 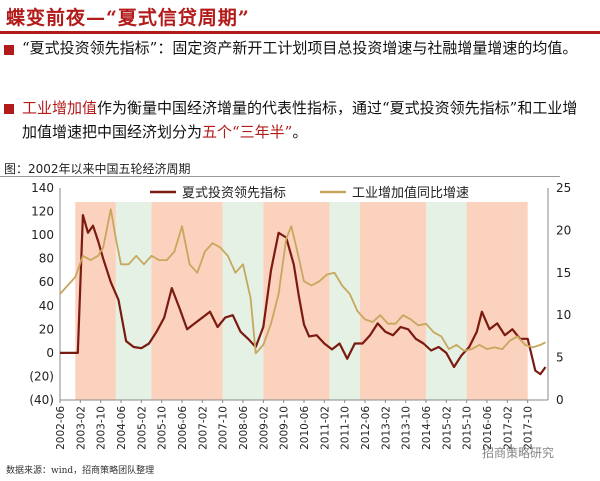 I want to click on x-tick-label: 2005-02, so click(x=142, y=428).